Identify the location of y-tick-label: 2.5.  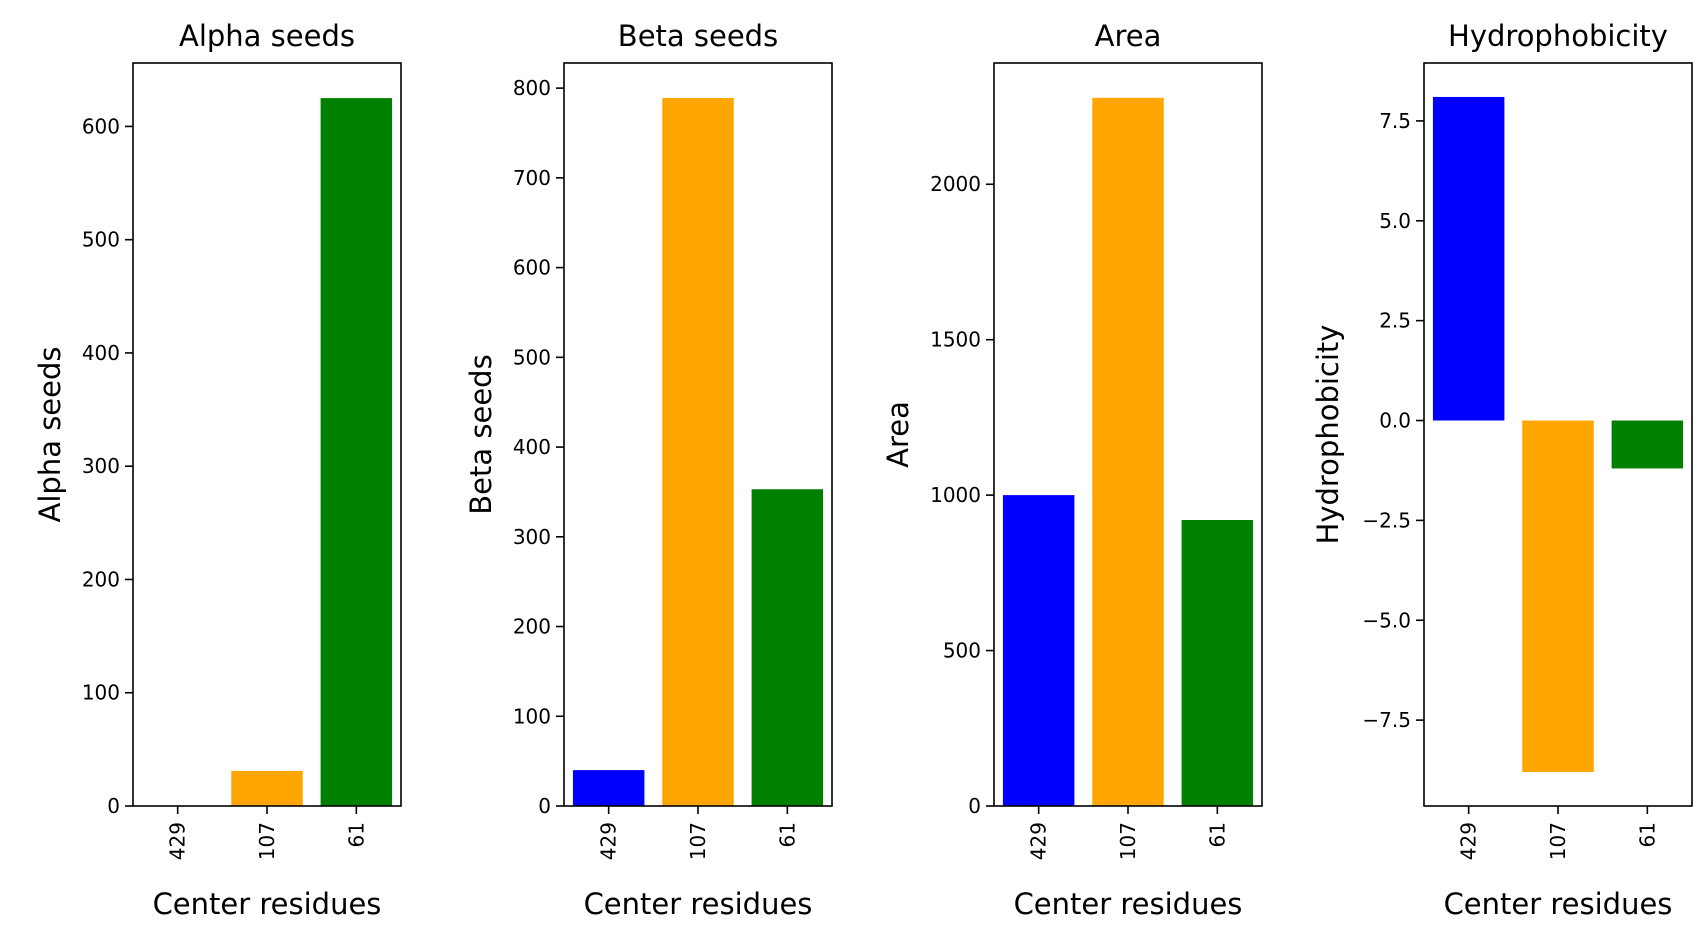
(1395, 321).